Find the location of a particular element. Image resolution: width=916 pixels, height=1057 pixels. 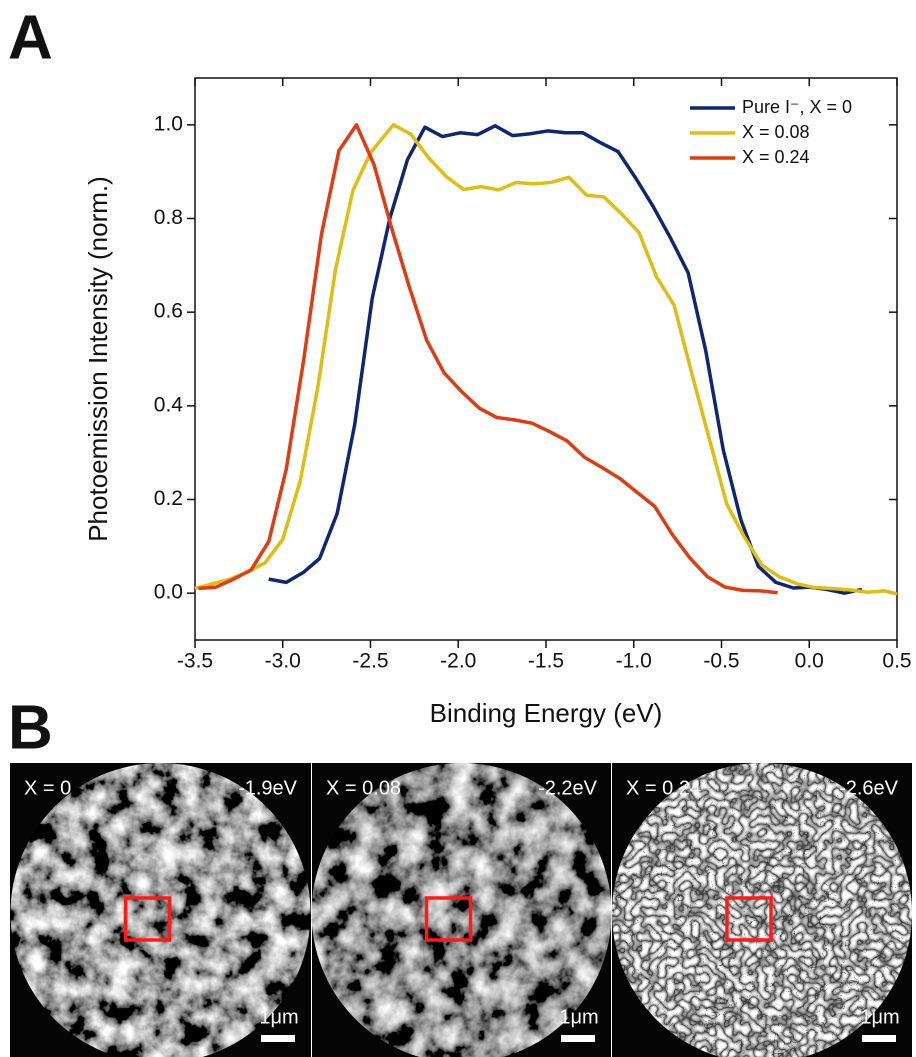

y-tick-label: 0.2 is located at coordinates (168, 498).